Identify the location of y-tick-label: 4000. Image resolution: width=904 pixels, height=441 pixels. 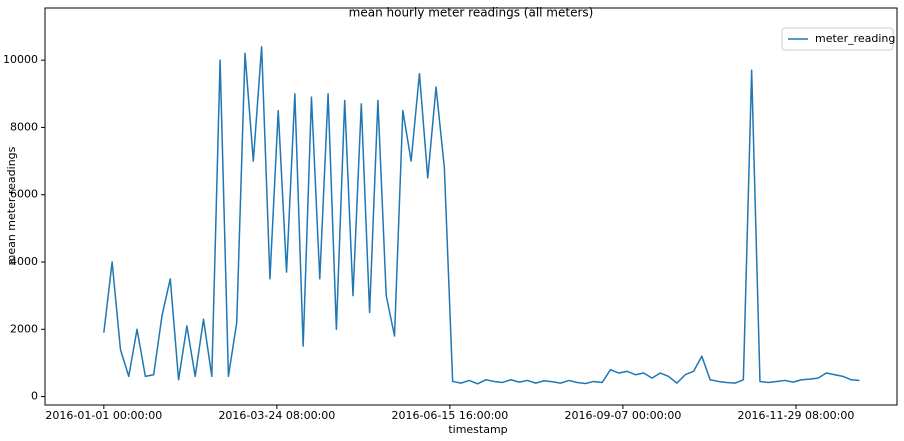
(24, 261).